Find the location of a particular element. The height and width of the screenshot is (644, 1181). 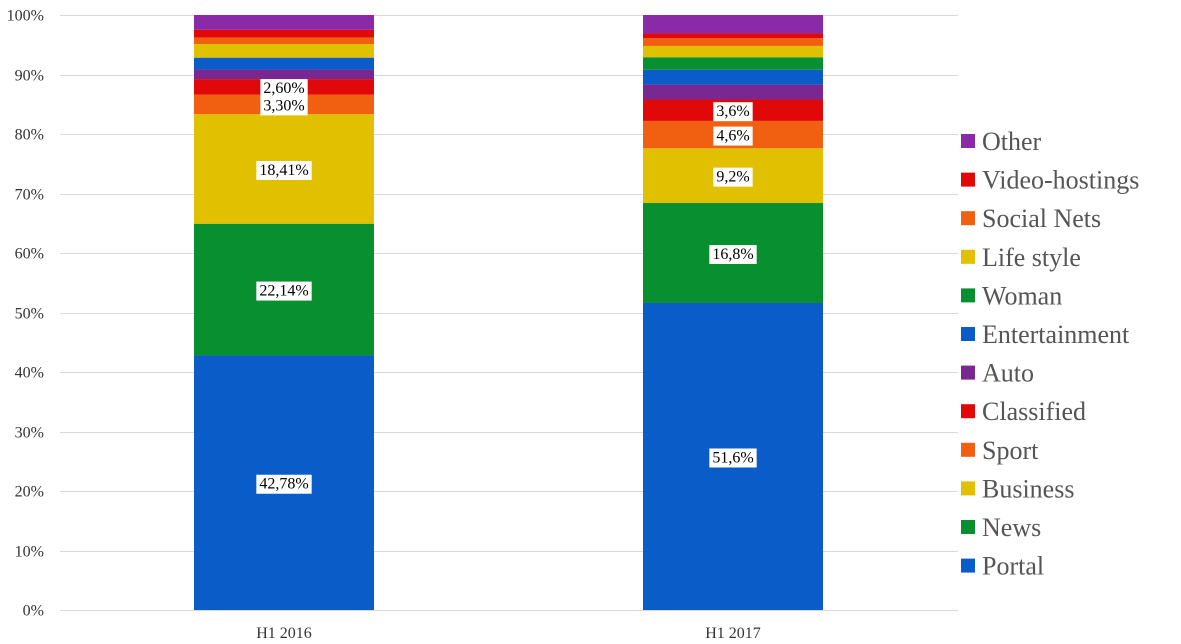

legend-item-news: News is located at coordinates (1001, 527).